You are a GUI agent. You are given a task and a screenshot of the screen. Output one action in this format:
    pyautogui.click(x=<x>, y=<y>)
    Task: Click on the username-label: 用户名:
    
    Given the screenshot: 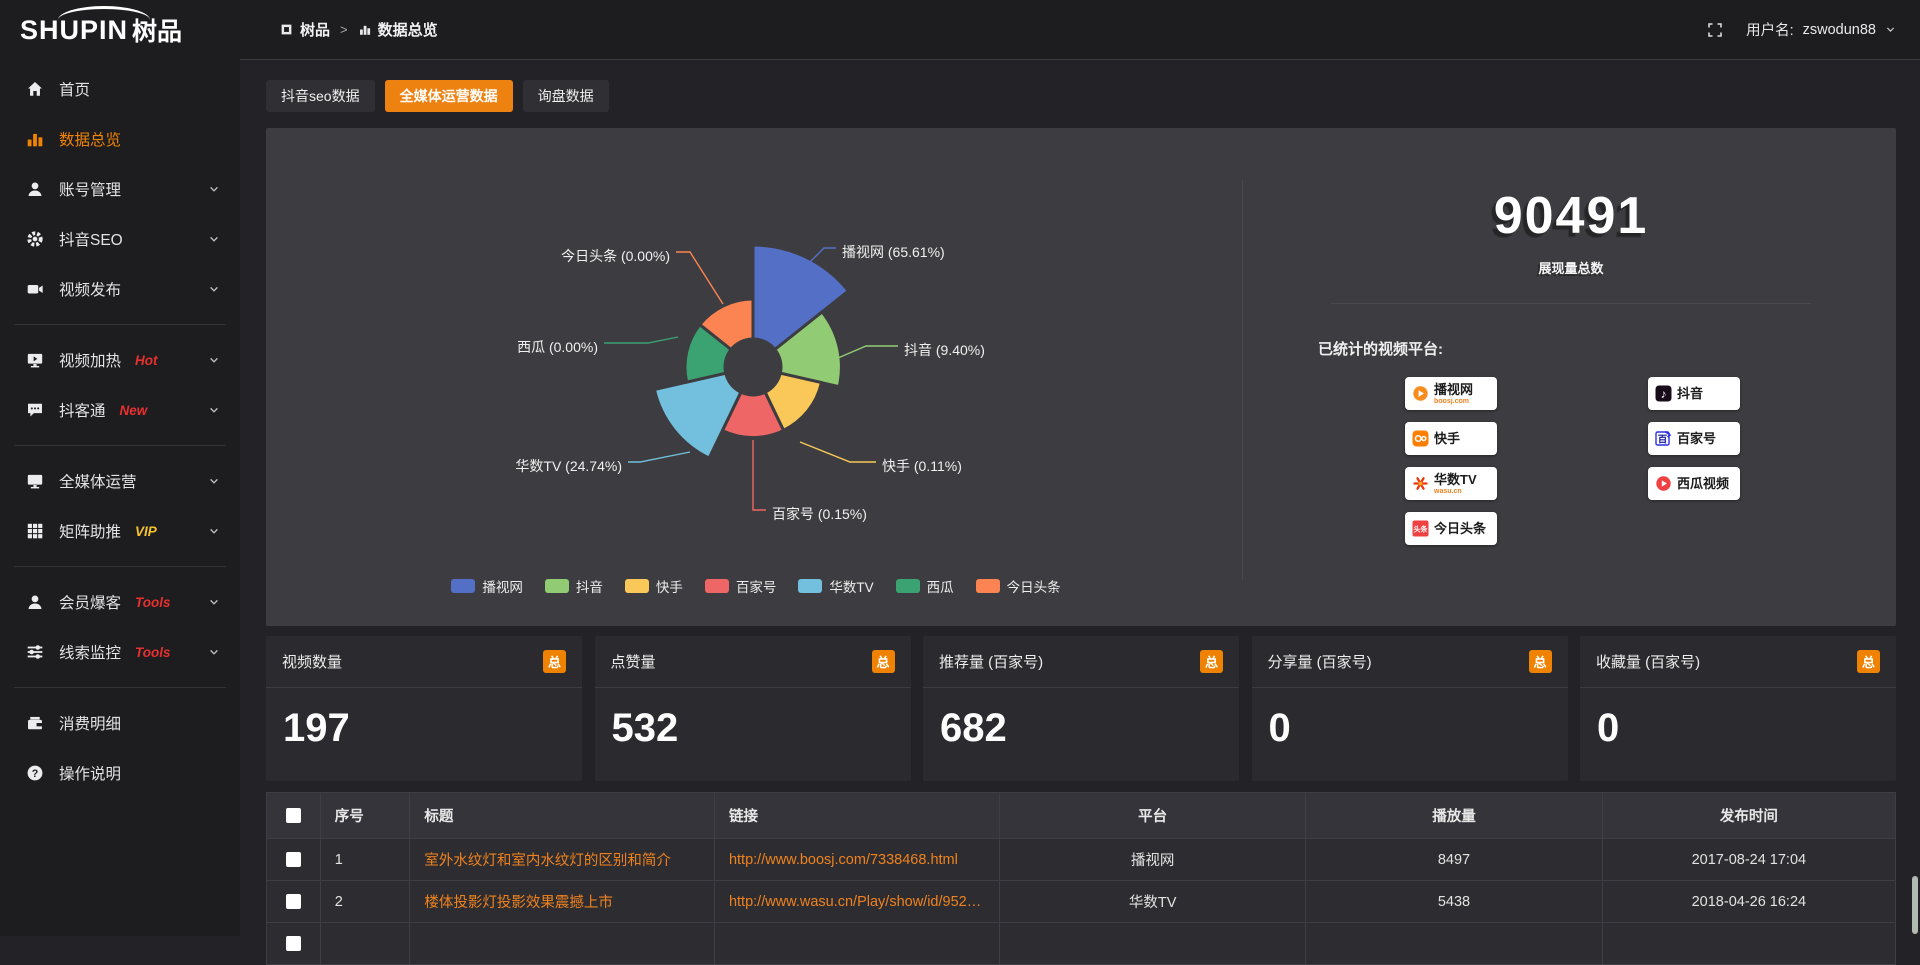 What is the action you would take?
    pyautogui.click(x=1770, y=31)
    